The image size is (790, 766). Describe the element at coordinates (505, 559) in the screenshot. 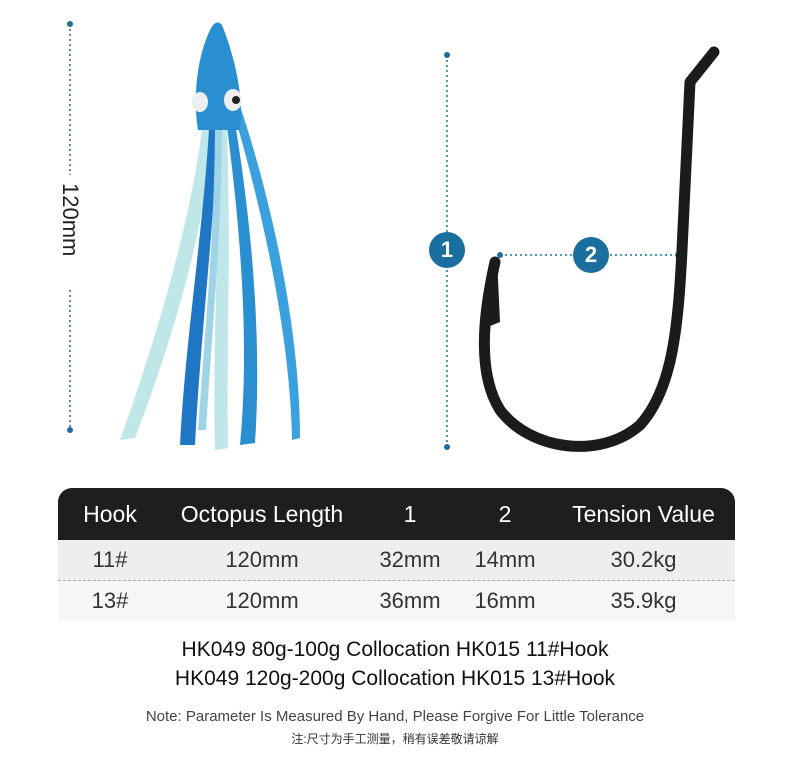

I see `cell-dimension-2: 14mm` at that location.